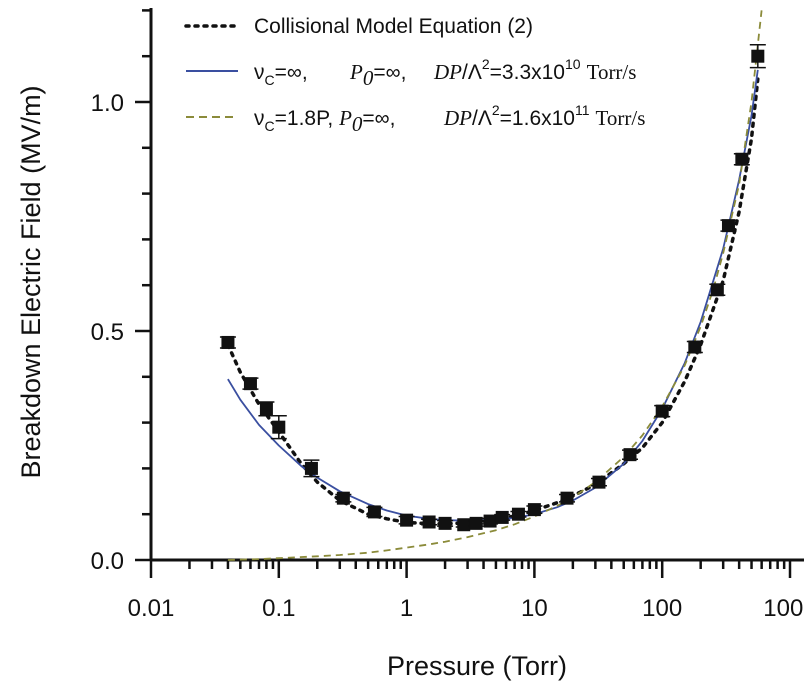 This screenshot has height=687, width=804. Describe the element at coordinates (31, 281) in the screenshot. I see `y-axis-title: Breakdown Electric Field (MV/m)` at that location.